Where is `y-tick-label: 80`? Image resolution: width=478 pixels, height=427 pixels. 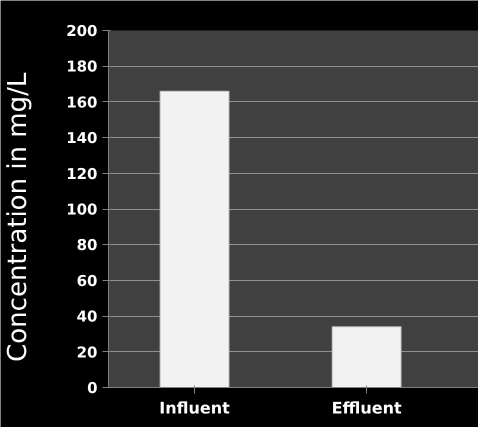
y-tick-label: 80 is located at coordinates (87, 245).